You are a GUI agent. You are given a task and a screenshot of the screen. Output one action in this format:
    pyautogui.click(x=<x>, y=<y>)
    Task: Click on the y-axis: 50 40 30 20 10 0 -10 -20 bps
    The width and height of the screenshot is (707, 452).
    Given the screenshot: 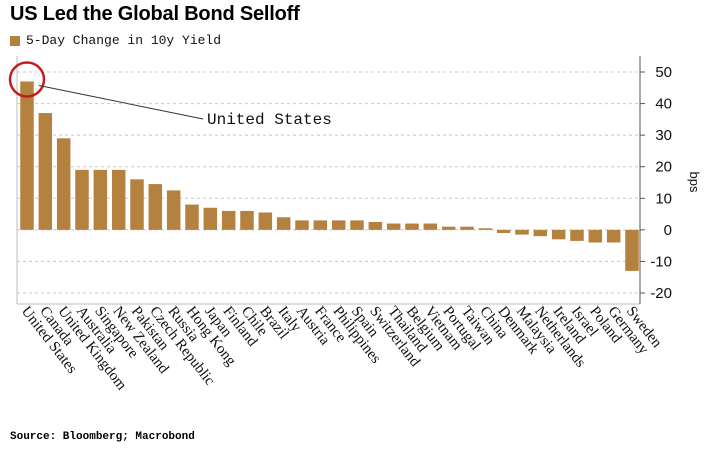 What is the action you would take?
    pyautogui.click(x=671, y=183)
    